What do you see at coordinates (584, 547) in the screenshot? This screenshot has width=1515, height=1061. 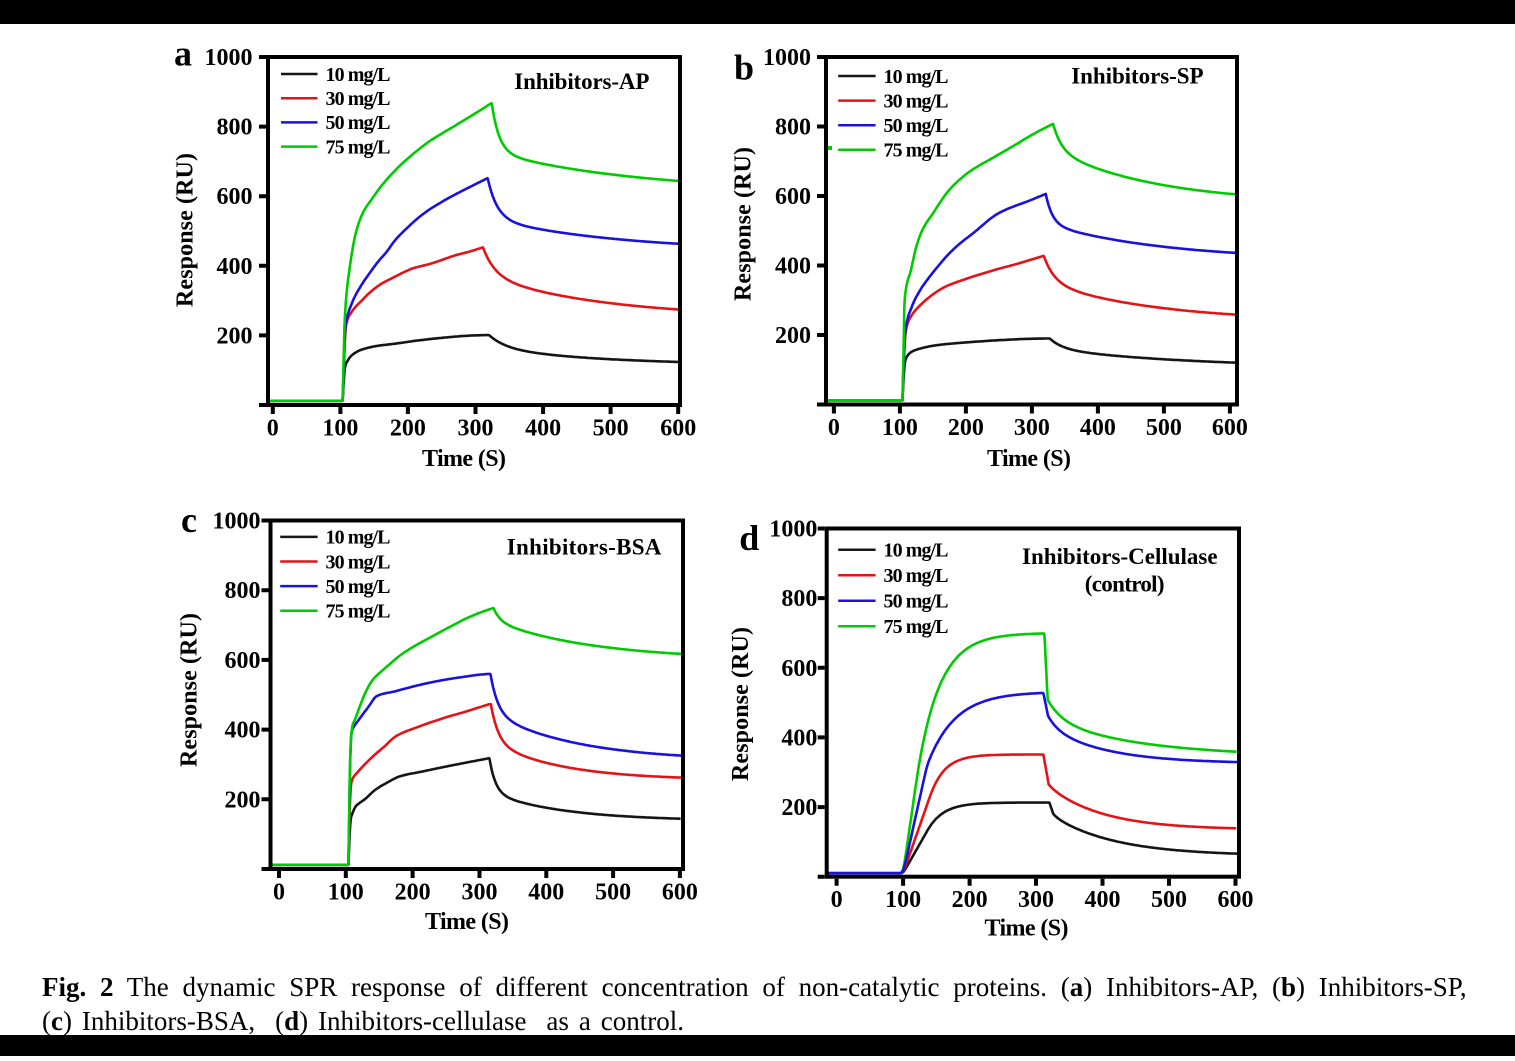 I see `svg-text: Inhibitors-BSA` at bounding box center [584, 547].